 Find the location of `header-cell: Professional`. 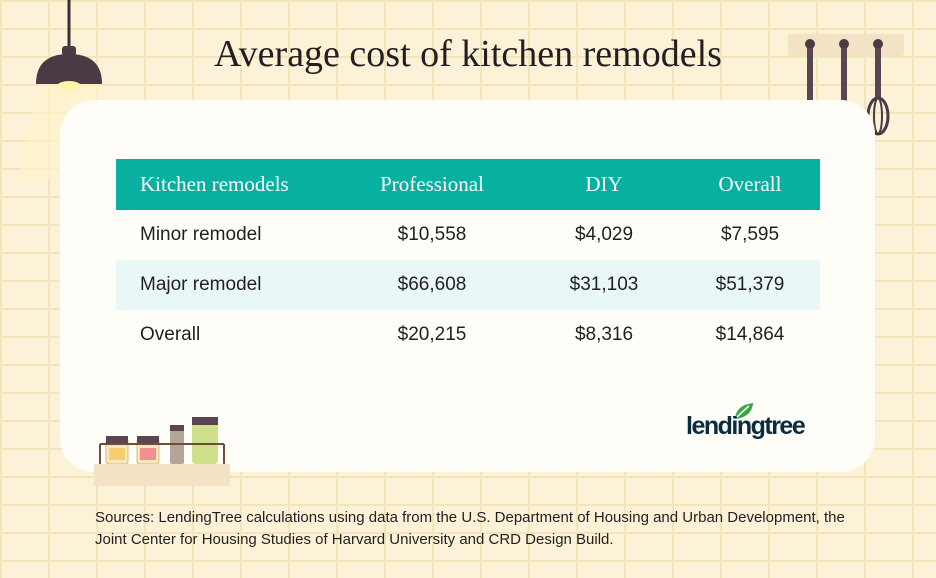

header-cell: Professional is located at coordinates (432, 184).